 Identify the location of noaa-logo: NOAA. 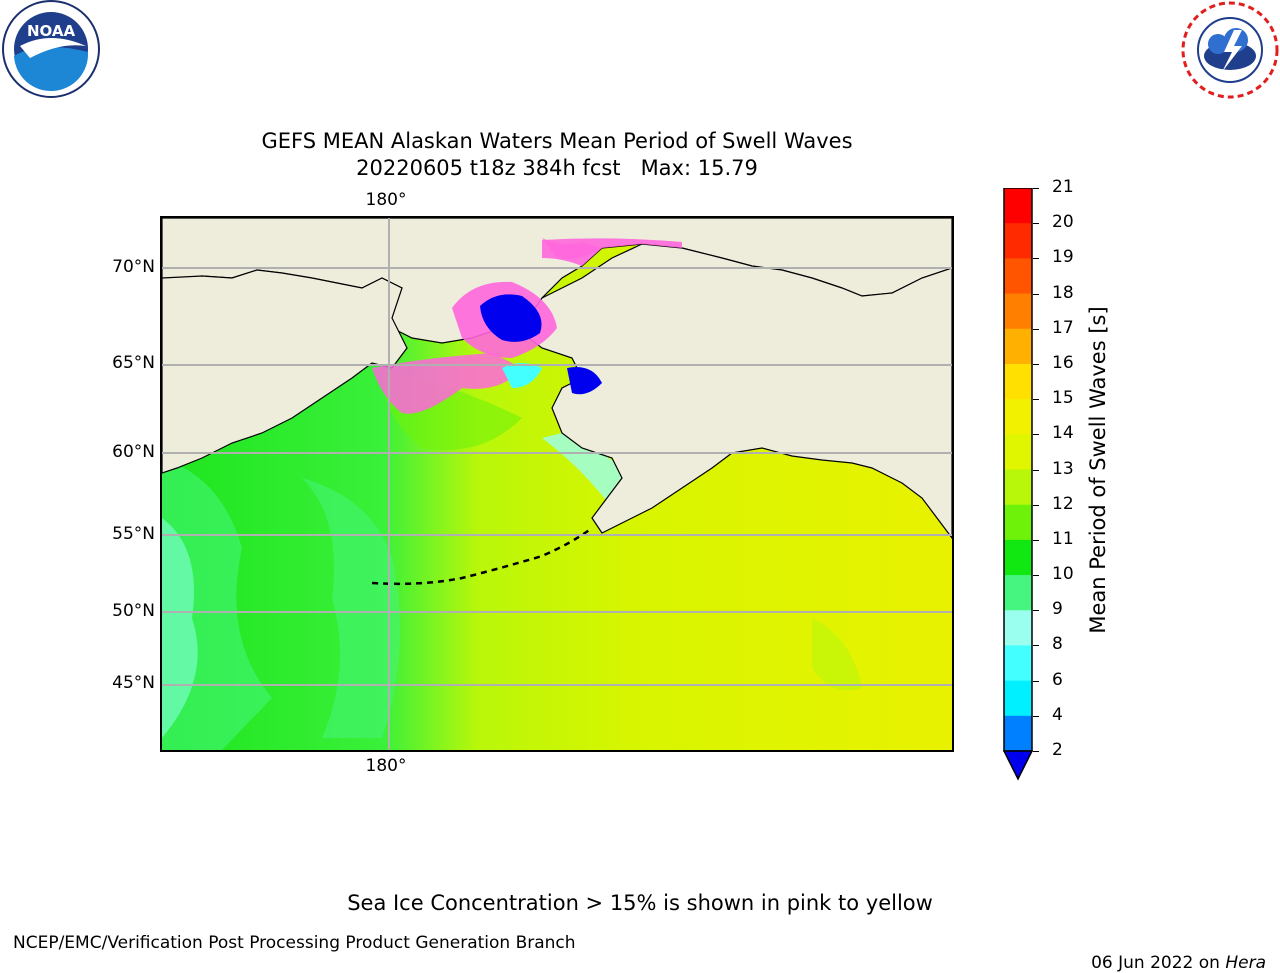
(52, 50).